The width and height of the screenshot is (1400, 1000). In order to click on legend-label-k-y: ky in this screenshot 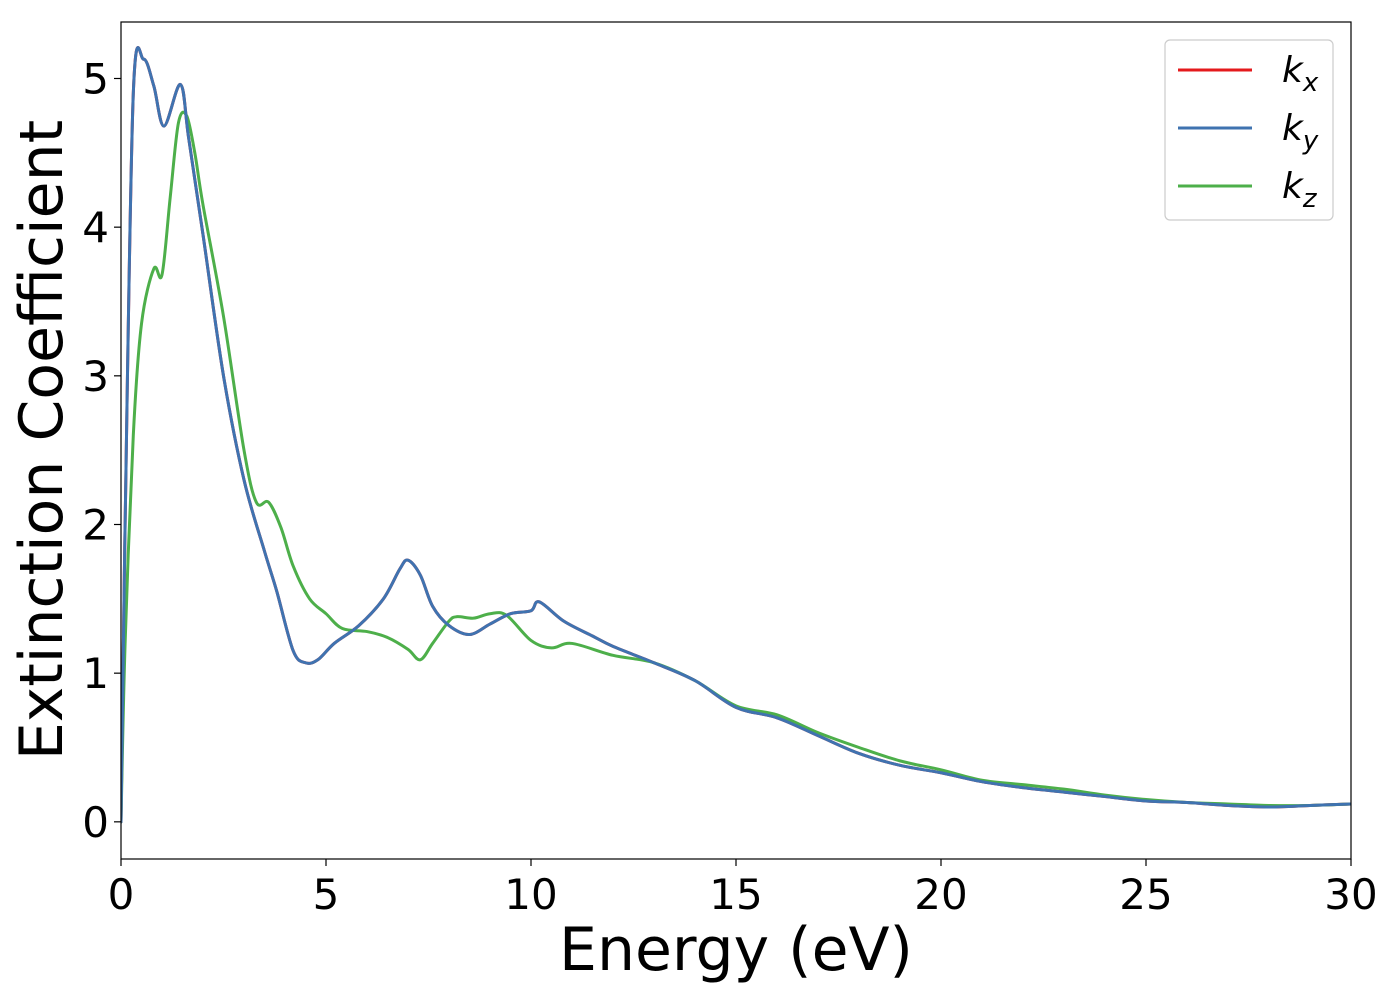, I will do `click(1300, 132)`.